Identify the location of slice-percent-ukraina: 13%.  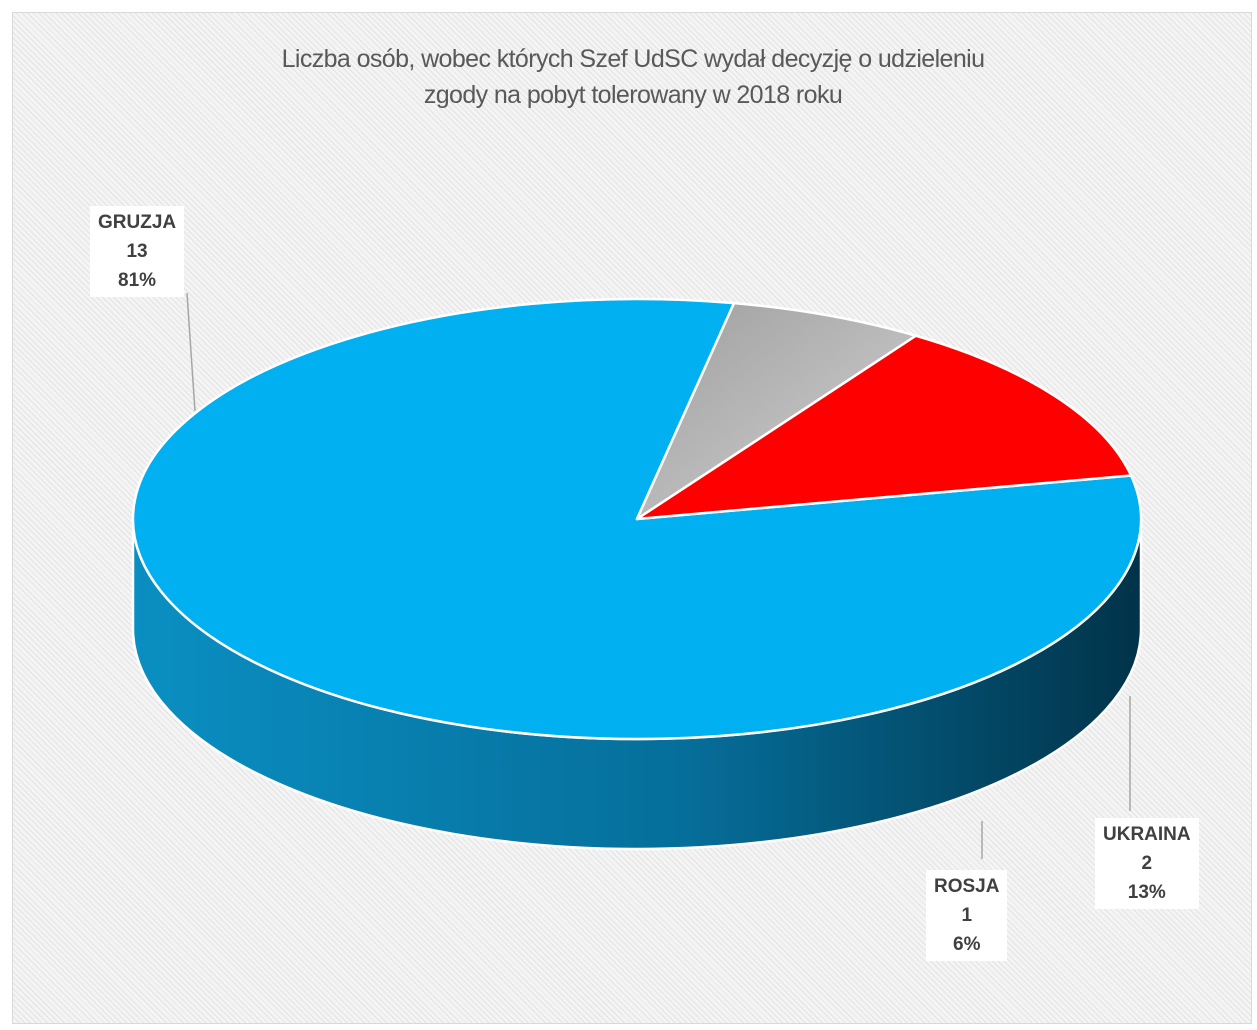
(1146, 892).